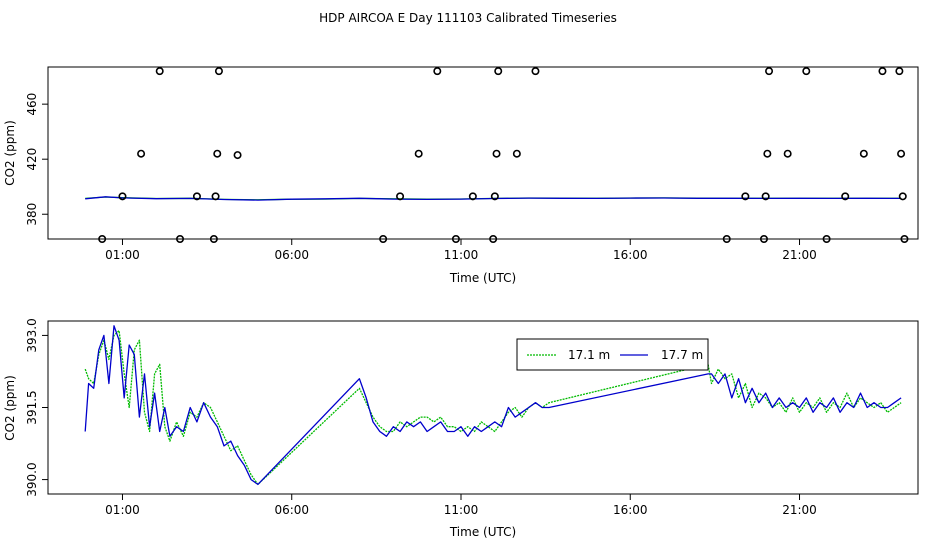 This screenshot has width=936, height=540. What do you see at coordinates (482, 532) in the screenshot?
I see `bottom-x-axis-label: Time (UTC)` at bounding box center [482, 532].